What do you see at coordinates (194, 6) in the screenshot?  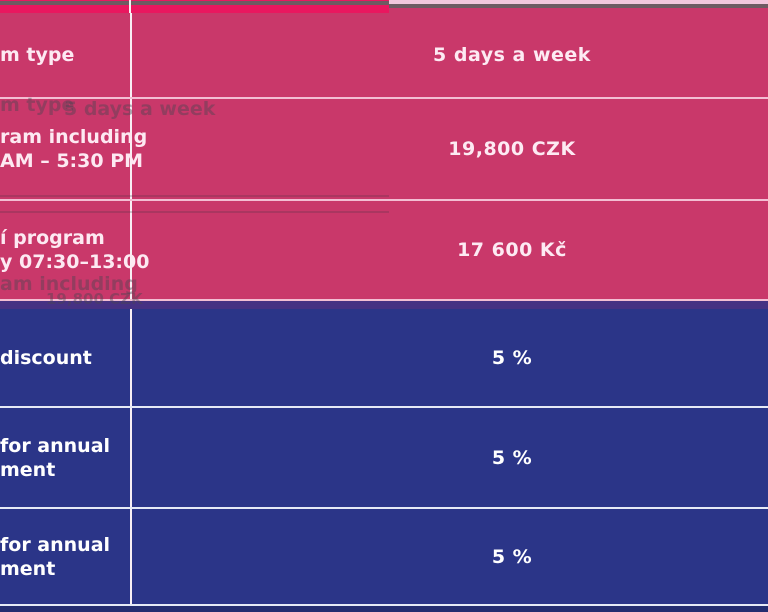 I see `top-strip-left` at bounding box center [194, 6].